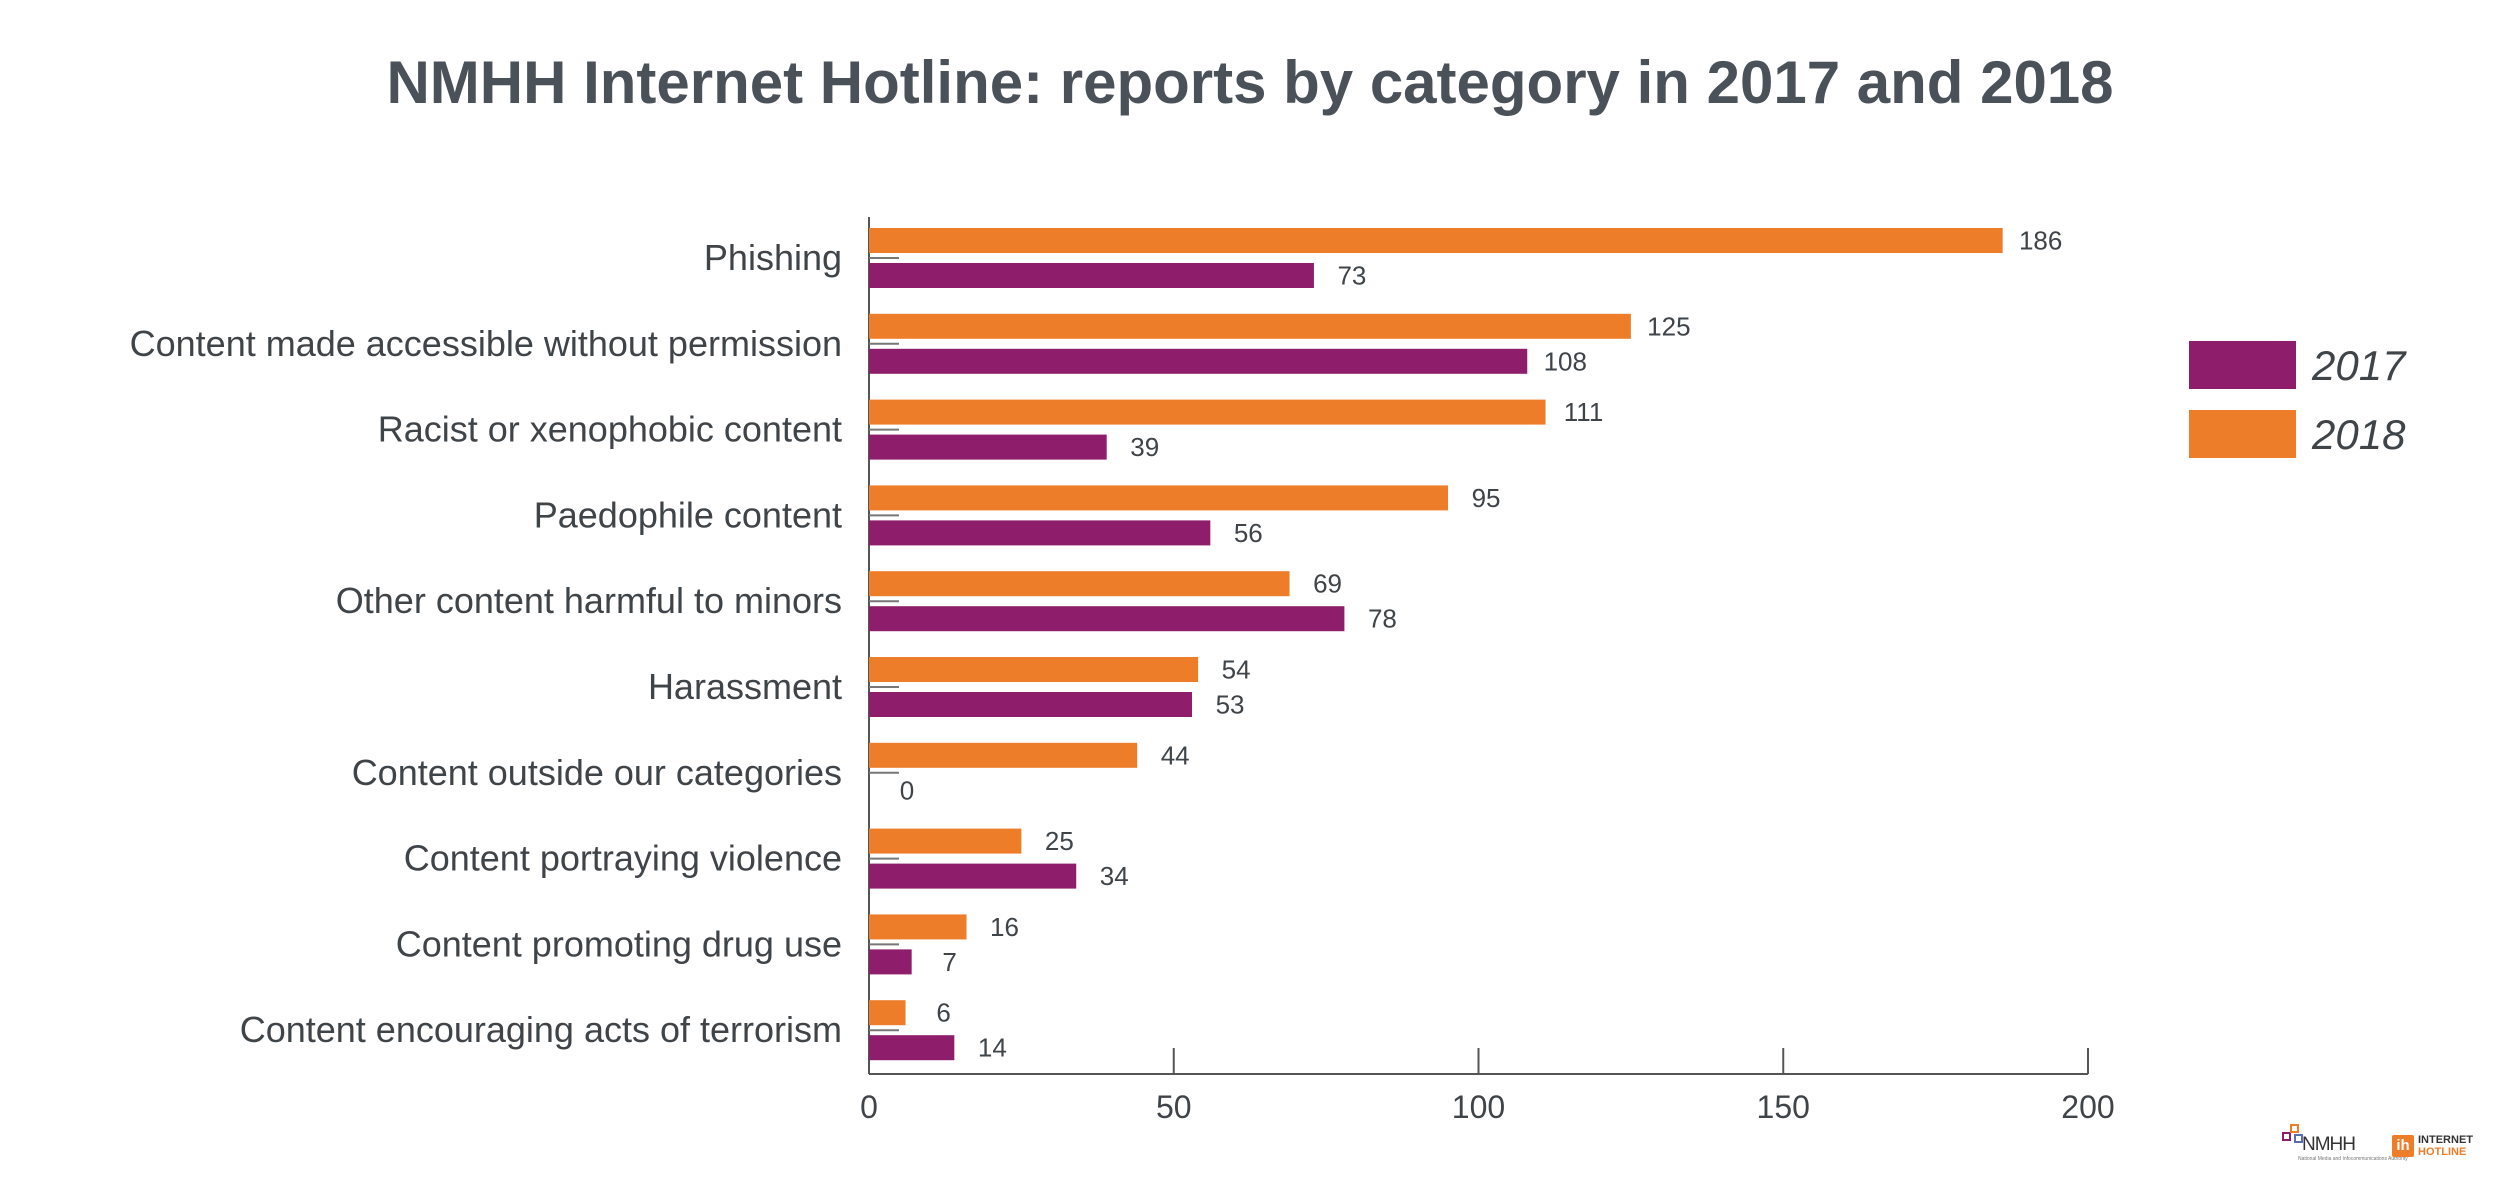  I want to click on nmhh-logo-text: NMHH, so click(2329, 1144).